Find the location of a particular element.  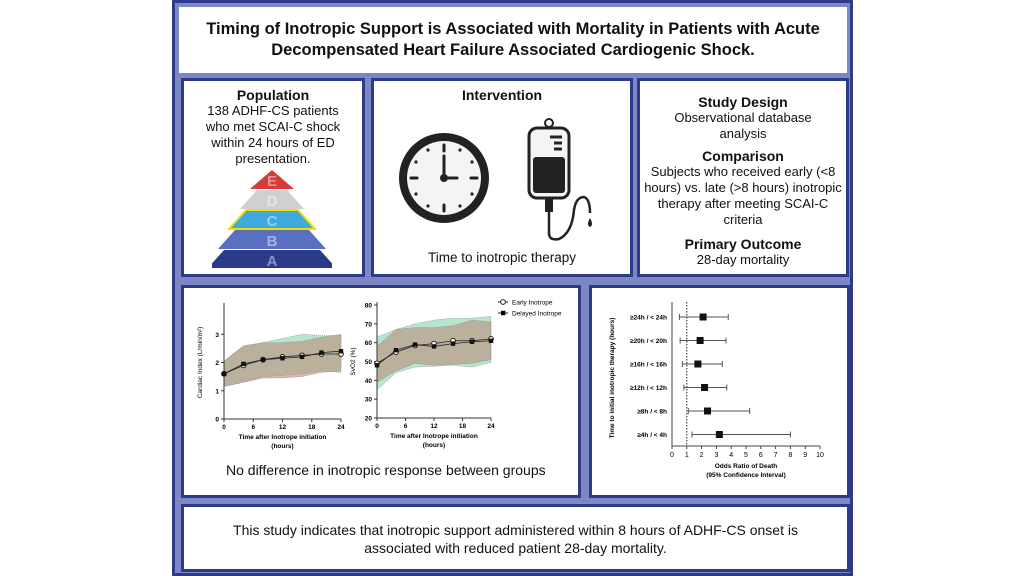

x-tick-label: 1 is located at coordinates (687, 455).